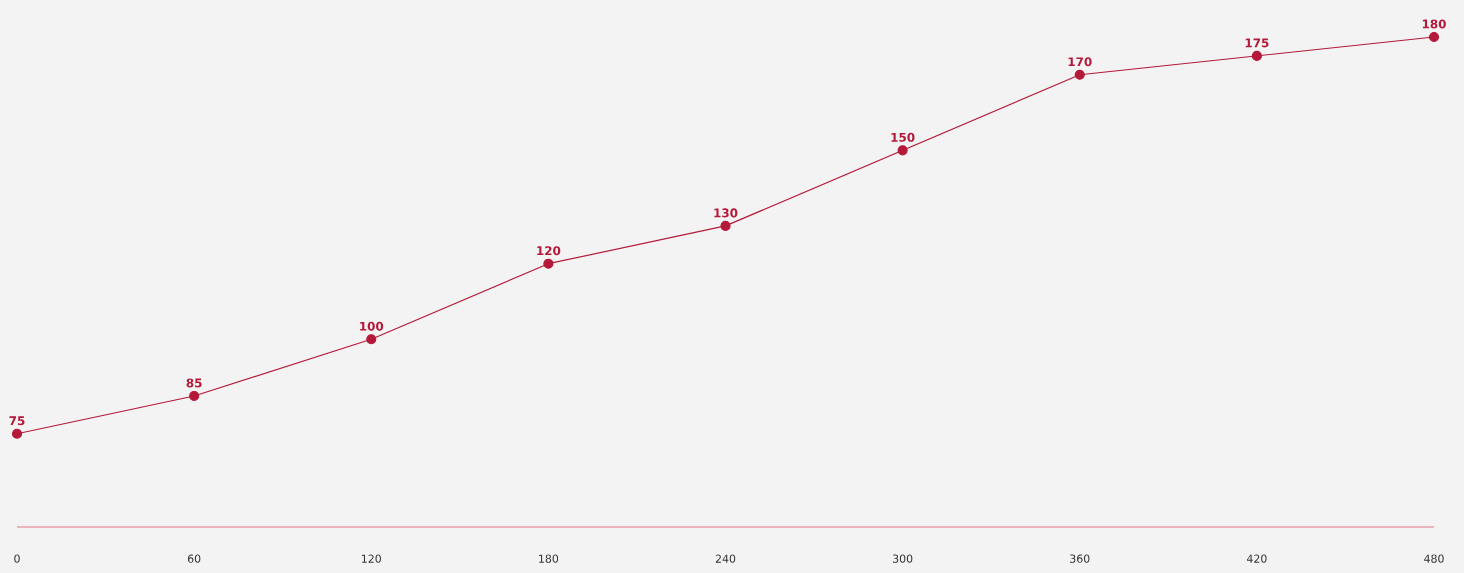 The image size is (1464, 573). I want to click on data-label: 175, so click(1257, 43).